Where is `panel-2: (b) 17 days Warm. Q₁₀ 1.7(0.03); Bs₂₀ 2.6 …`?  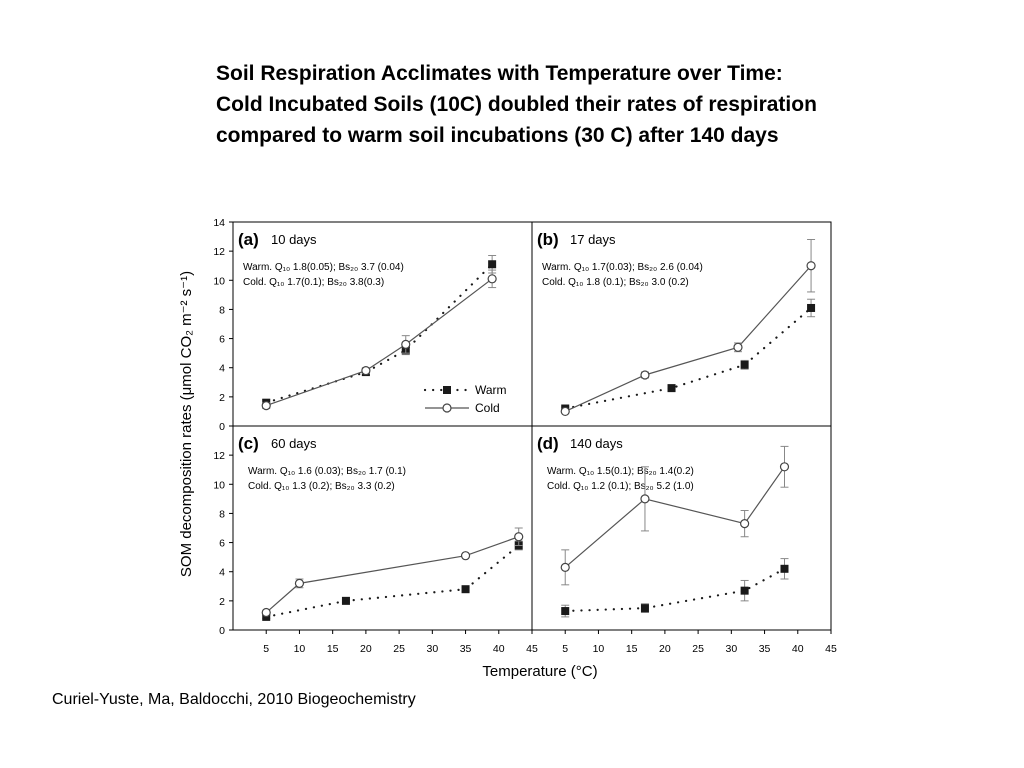
panel-2: (b) 17 days Warm. Q₁₀ 1.7(0.03); Bs₂₀ 2.6 … is located at coordinates (681, 324).